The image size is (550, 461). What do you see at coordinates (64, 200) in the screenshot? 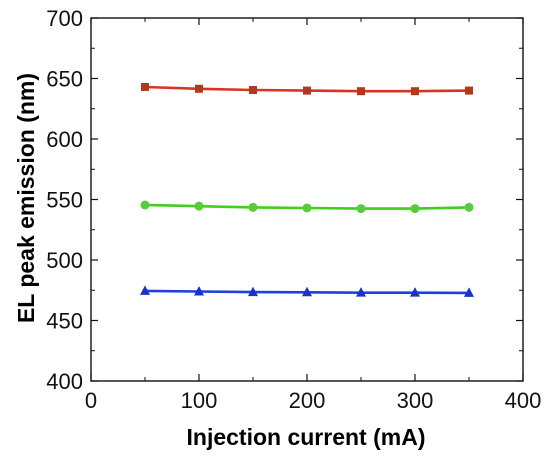
I see `y-tick-label: 550` at bounding box center [64, 200].